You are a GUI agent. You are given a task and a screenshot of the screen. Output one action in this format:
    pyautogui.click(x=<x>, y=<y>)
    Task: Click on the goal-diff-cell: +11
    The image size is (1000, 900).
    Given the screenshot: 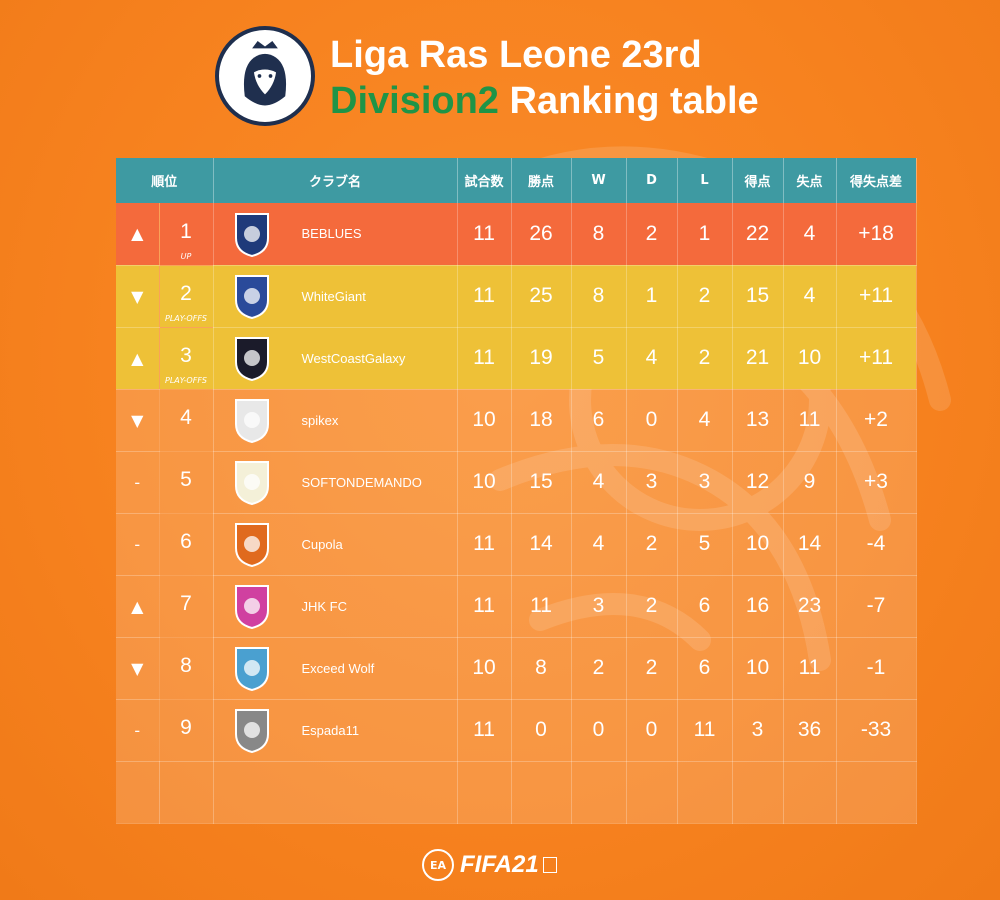 What is the action you would take?
    pyautogui.click(x=876, y=296)
    